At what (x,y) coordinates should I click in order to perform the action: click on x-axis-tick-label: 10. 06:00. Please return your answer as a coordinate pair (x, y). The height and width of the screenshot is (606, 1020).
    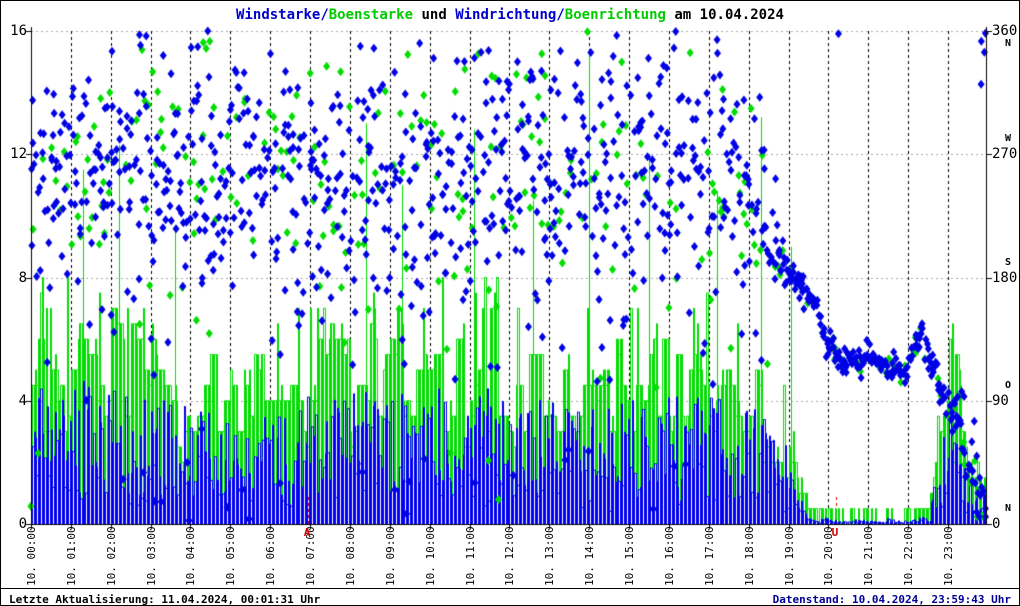
    Looking at the image, I should click on (271, 556).